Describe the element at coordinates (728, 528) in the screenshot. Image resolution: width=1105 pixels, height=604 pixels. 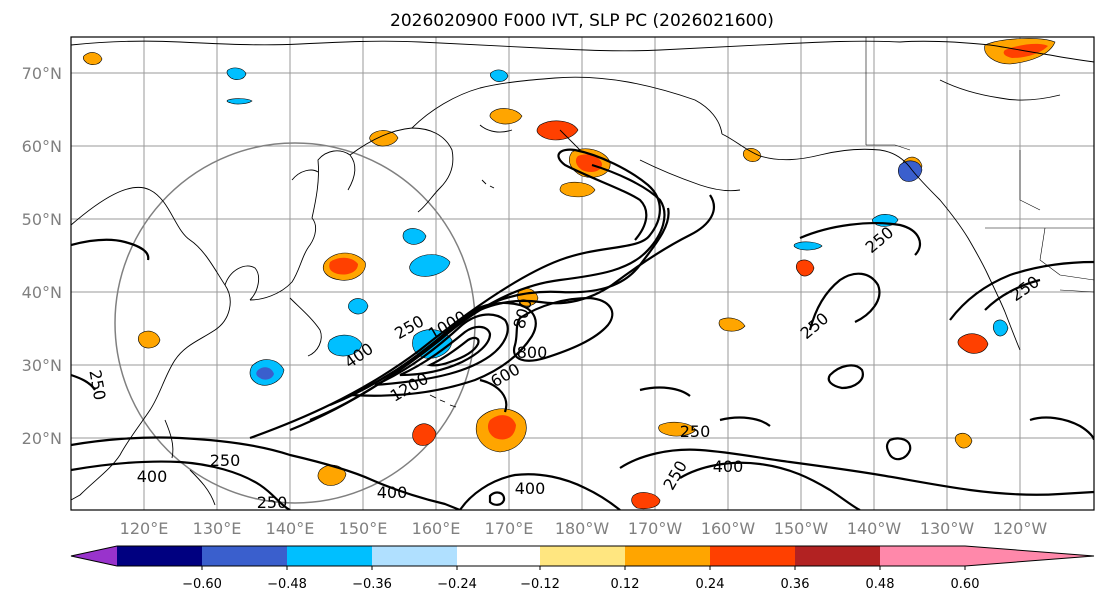
I see `lon-label: 160°W` at that location.